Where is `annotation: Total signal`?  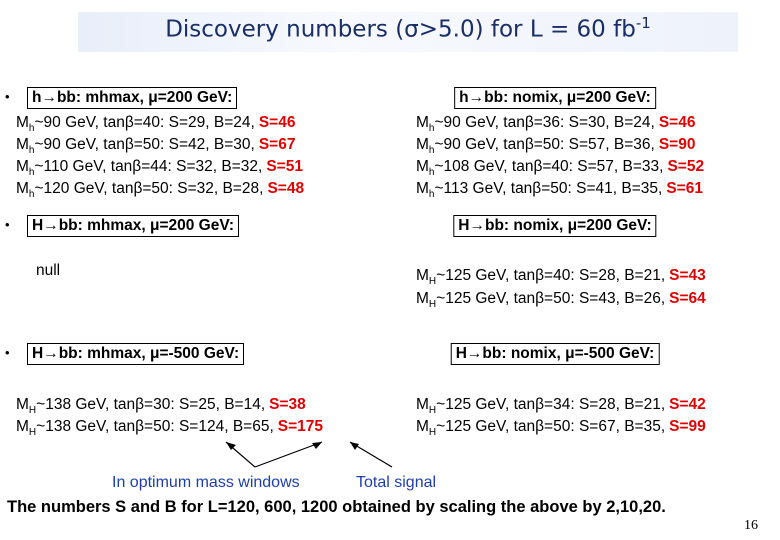
annotation: Total signal is located at coordinates (396, 482).